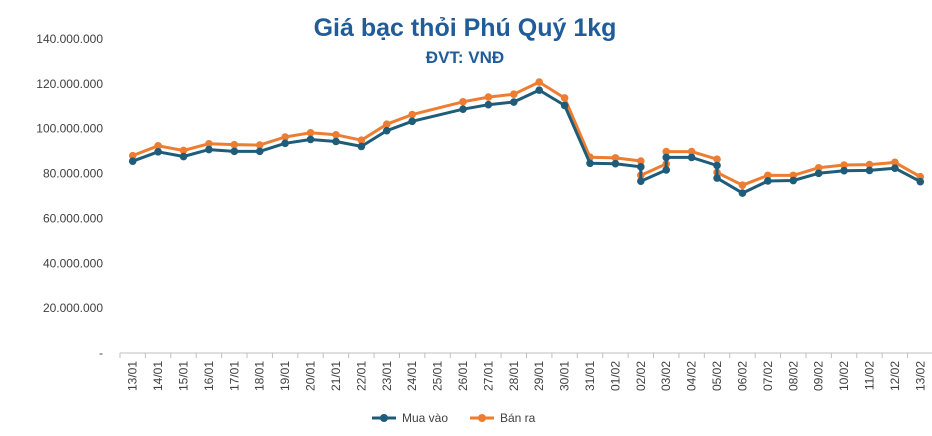 This screenshot has height=436, width=932. What do you see at coordinates (488, 376) in the screenshot?
I see `x-tick-label: 27/01` at bounding box center [488, 376].